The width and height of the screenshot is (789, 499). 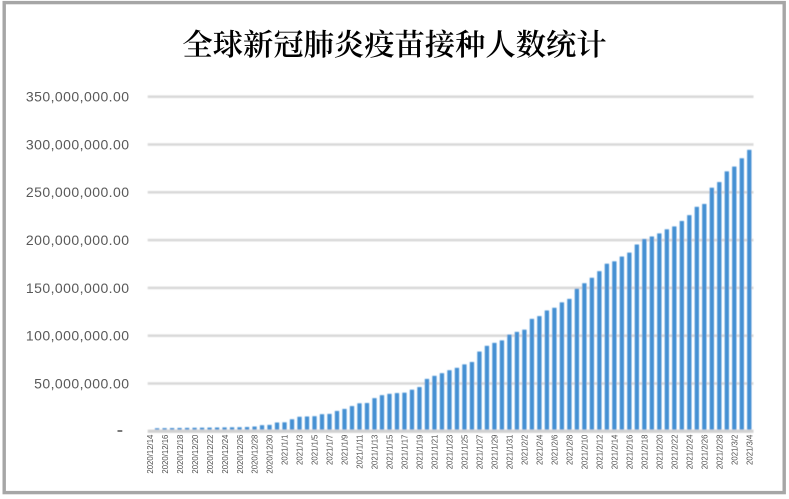 What do you see at coordinates (195, 454) in the screenshot?
I see `svg-text: 2020/12/20` at bounding box center [195, 454].